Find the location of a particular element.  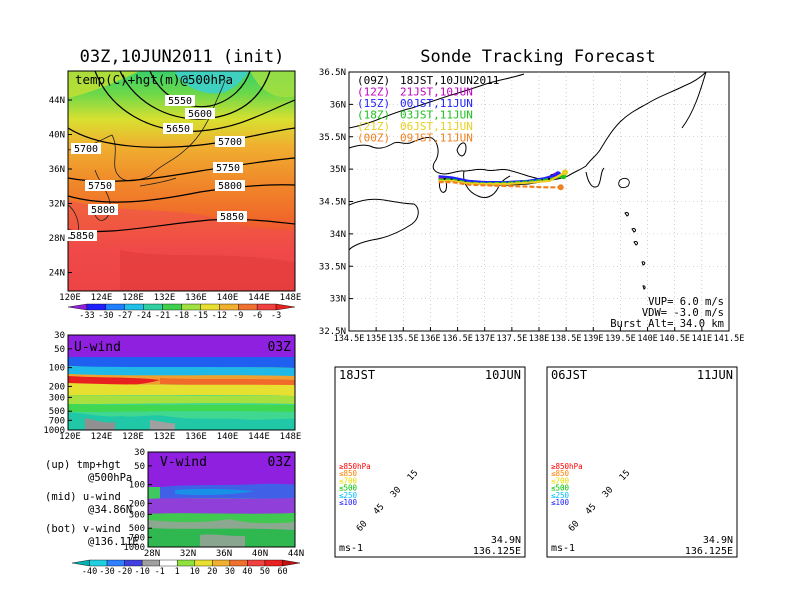

pressure-tick-label: 50 is located at coordinates (59, 350).